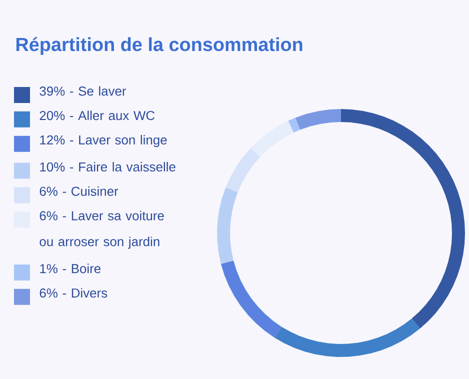 Image resolution: width=469 pixels, height=379 pixels. Describe the element at coordinates (108, 167) in the screenshot. I see `legend-label: 10% - Faire la vaisselle` at that location.